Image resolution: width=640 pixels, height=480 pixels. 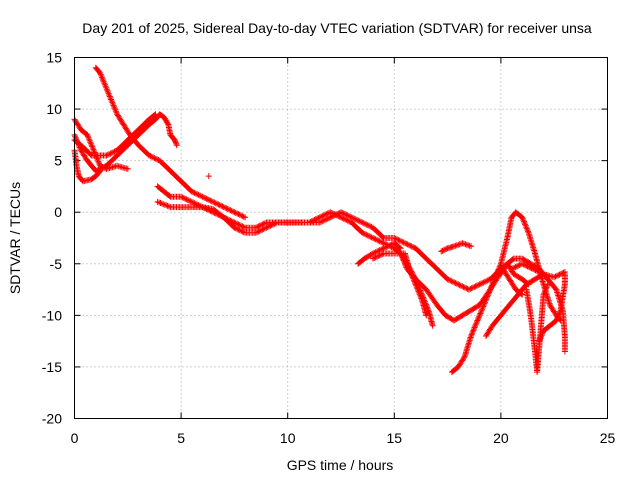 What do you see at coordinates (58, 161) in the screenshot?
I see `y-tick-label: 5` at bounding box center [58, 161].